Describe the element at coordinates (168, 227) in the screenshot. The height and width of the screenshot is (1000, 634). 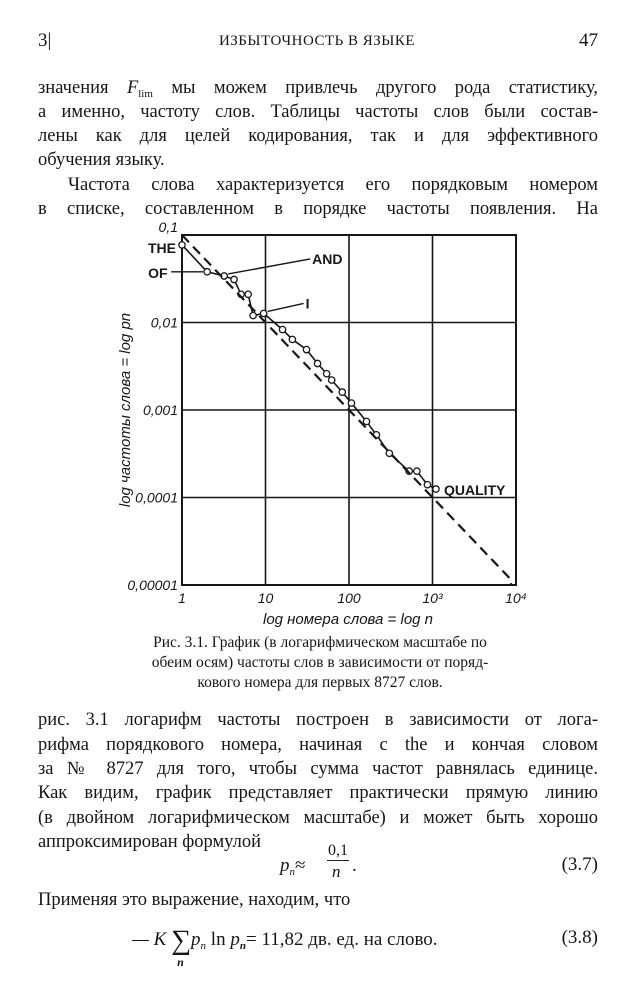
I see `y-tick-label: 0,1` at that location.